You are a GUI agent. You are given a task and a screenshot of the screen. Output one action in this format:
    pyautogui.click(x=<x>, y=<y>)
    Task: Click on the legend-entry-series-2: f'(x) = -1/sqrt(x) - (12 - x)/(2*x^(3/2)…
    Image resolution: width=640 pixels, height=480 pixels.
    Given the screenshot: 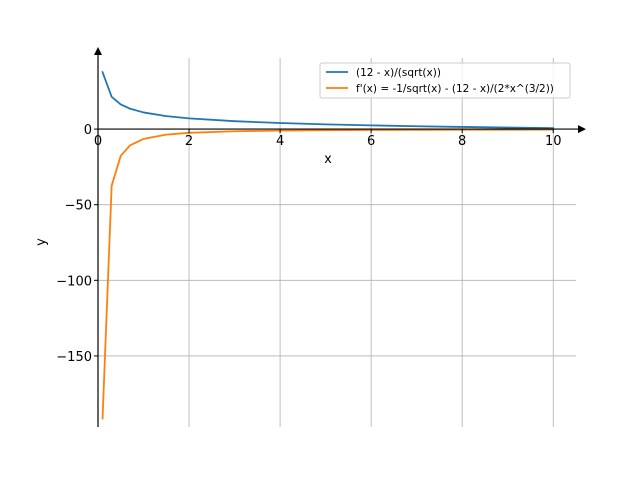 What is the action you would take?
    pyautogui.click(x=455, y=89)
    